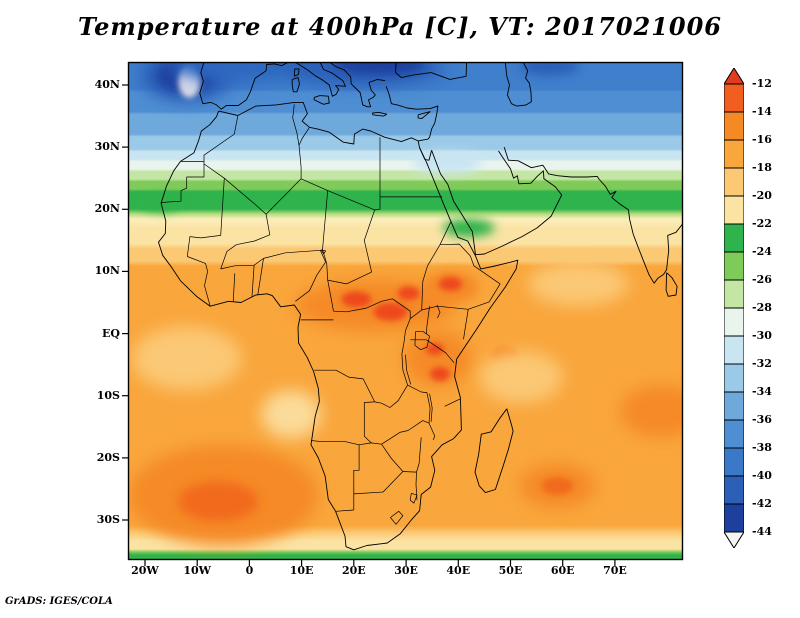  What do you see at coordinates (108, 457) in the screenshot?
I see `y-tick-label: 20S` at bounding box center [108, 457].